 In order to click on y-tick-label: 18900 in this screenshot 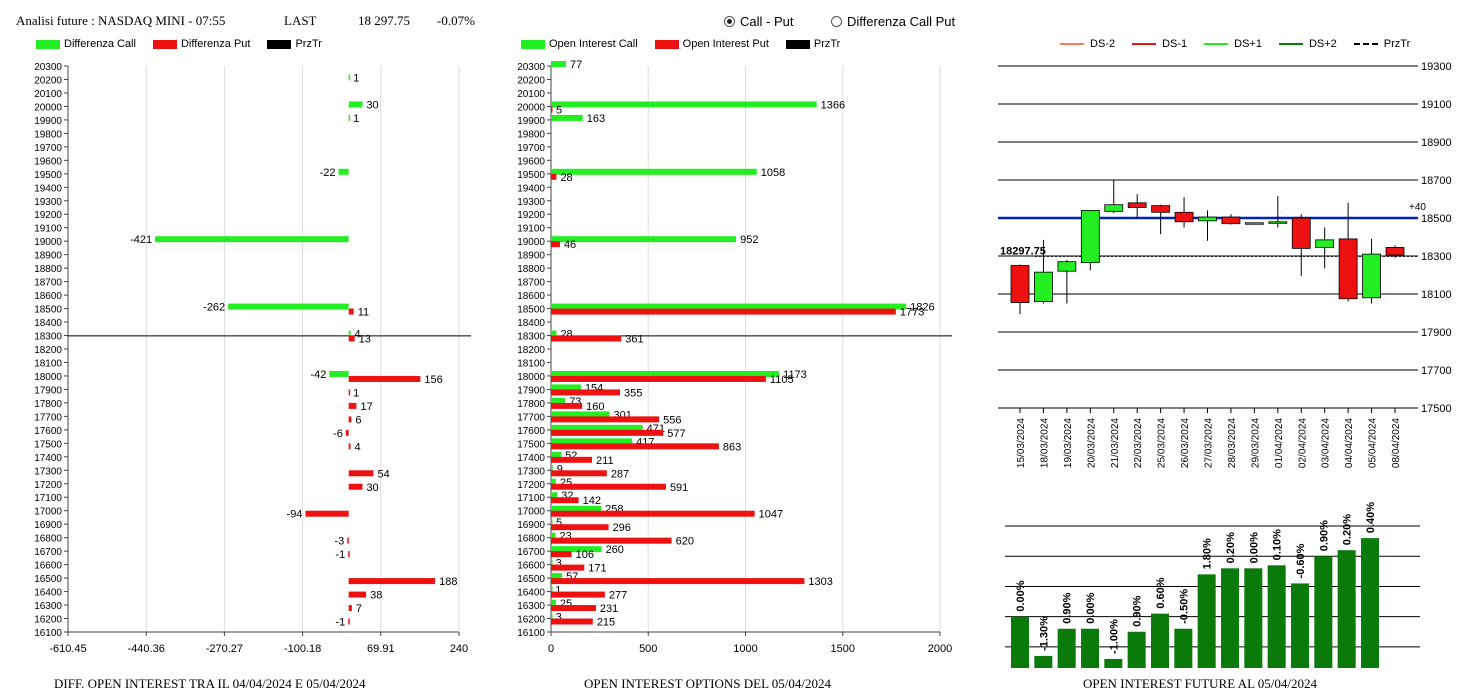, I will do `click(531, 256)`.